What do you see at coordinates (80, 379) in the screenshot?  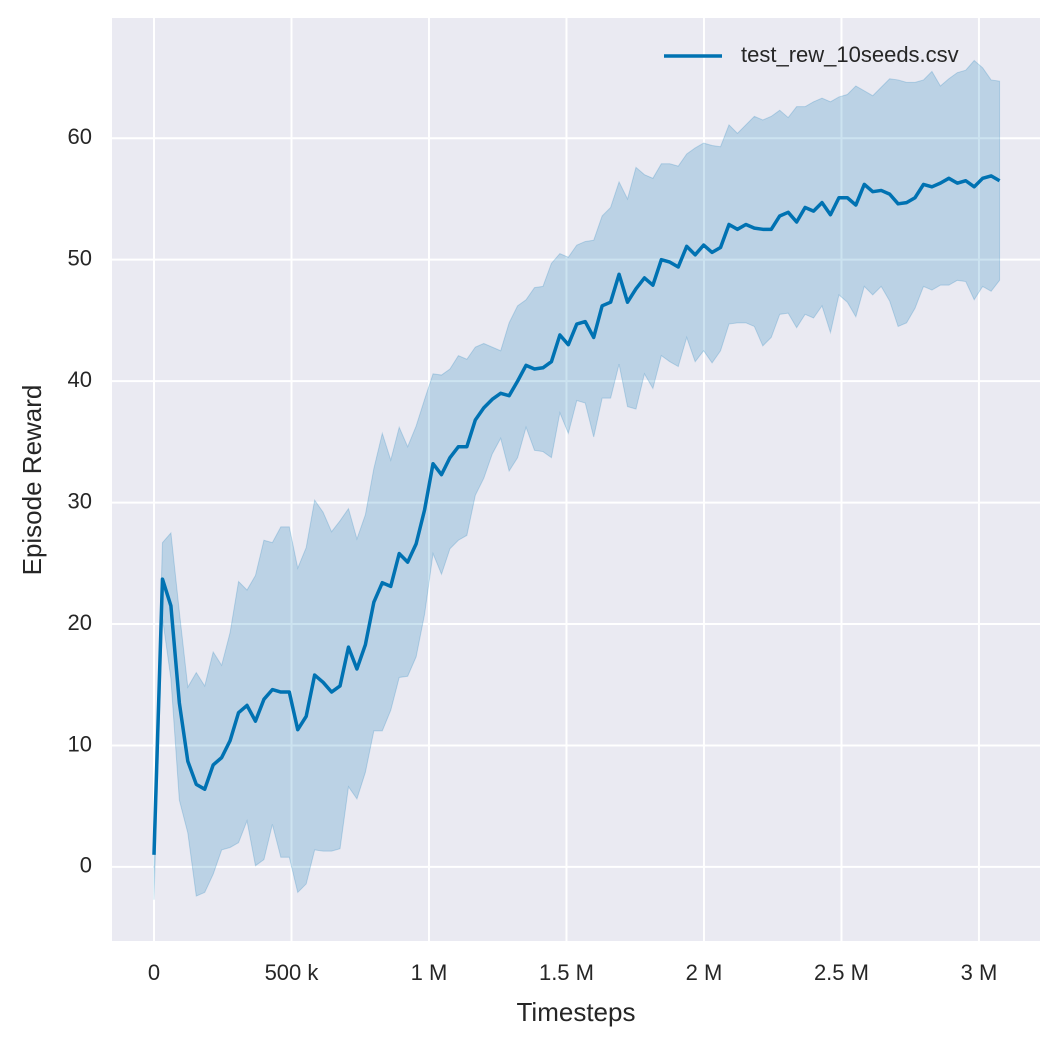 I see `y-tick-label: 40` at bounding box center [80, 379].